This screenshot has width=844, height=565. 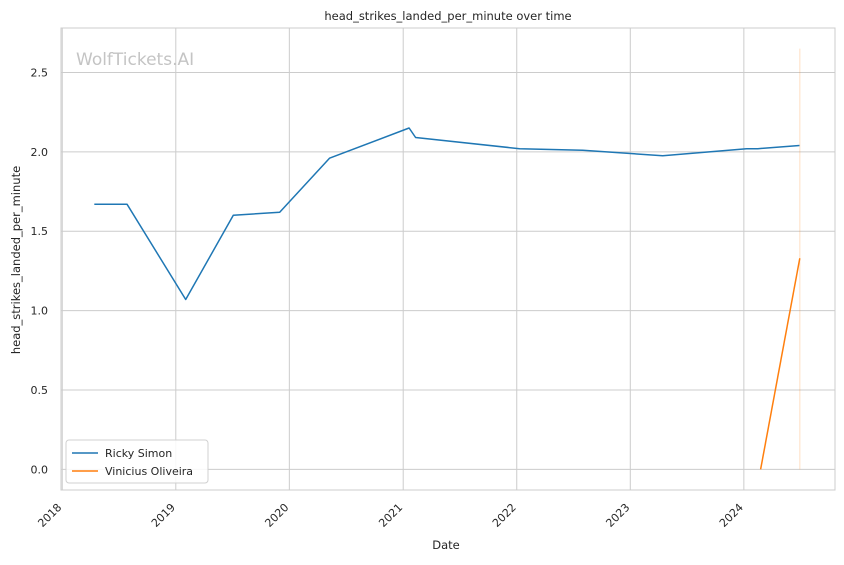 I want to click on x-tick-label: 2018, so click(x=49, y=515).